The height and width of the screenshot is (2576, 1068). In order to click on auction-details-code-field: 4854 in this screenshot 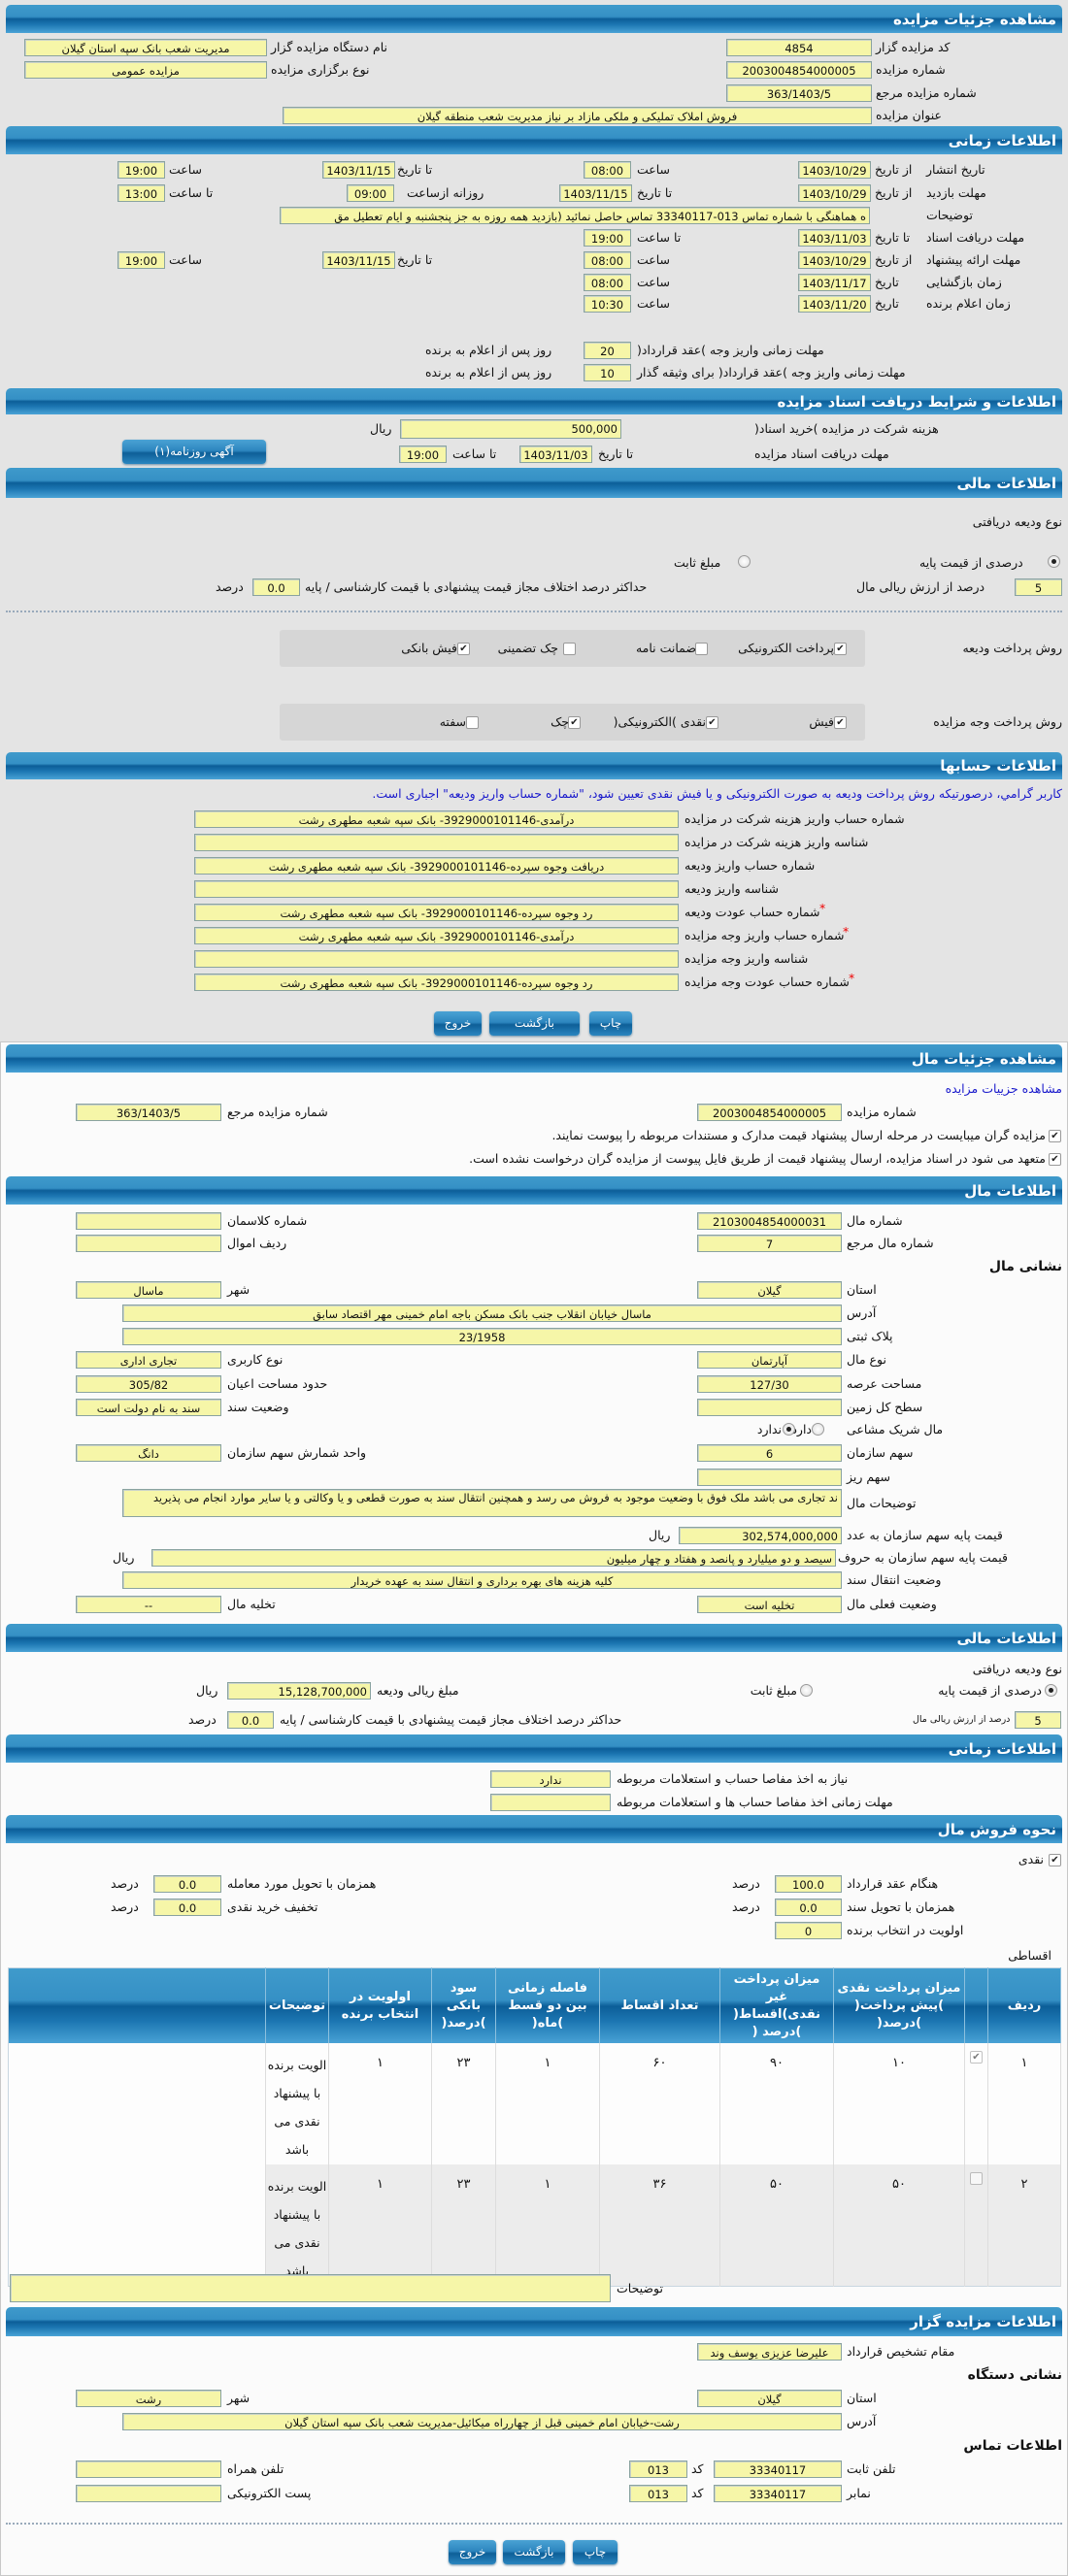, I will do `click(799, 47)`.